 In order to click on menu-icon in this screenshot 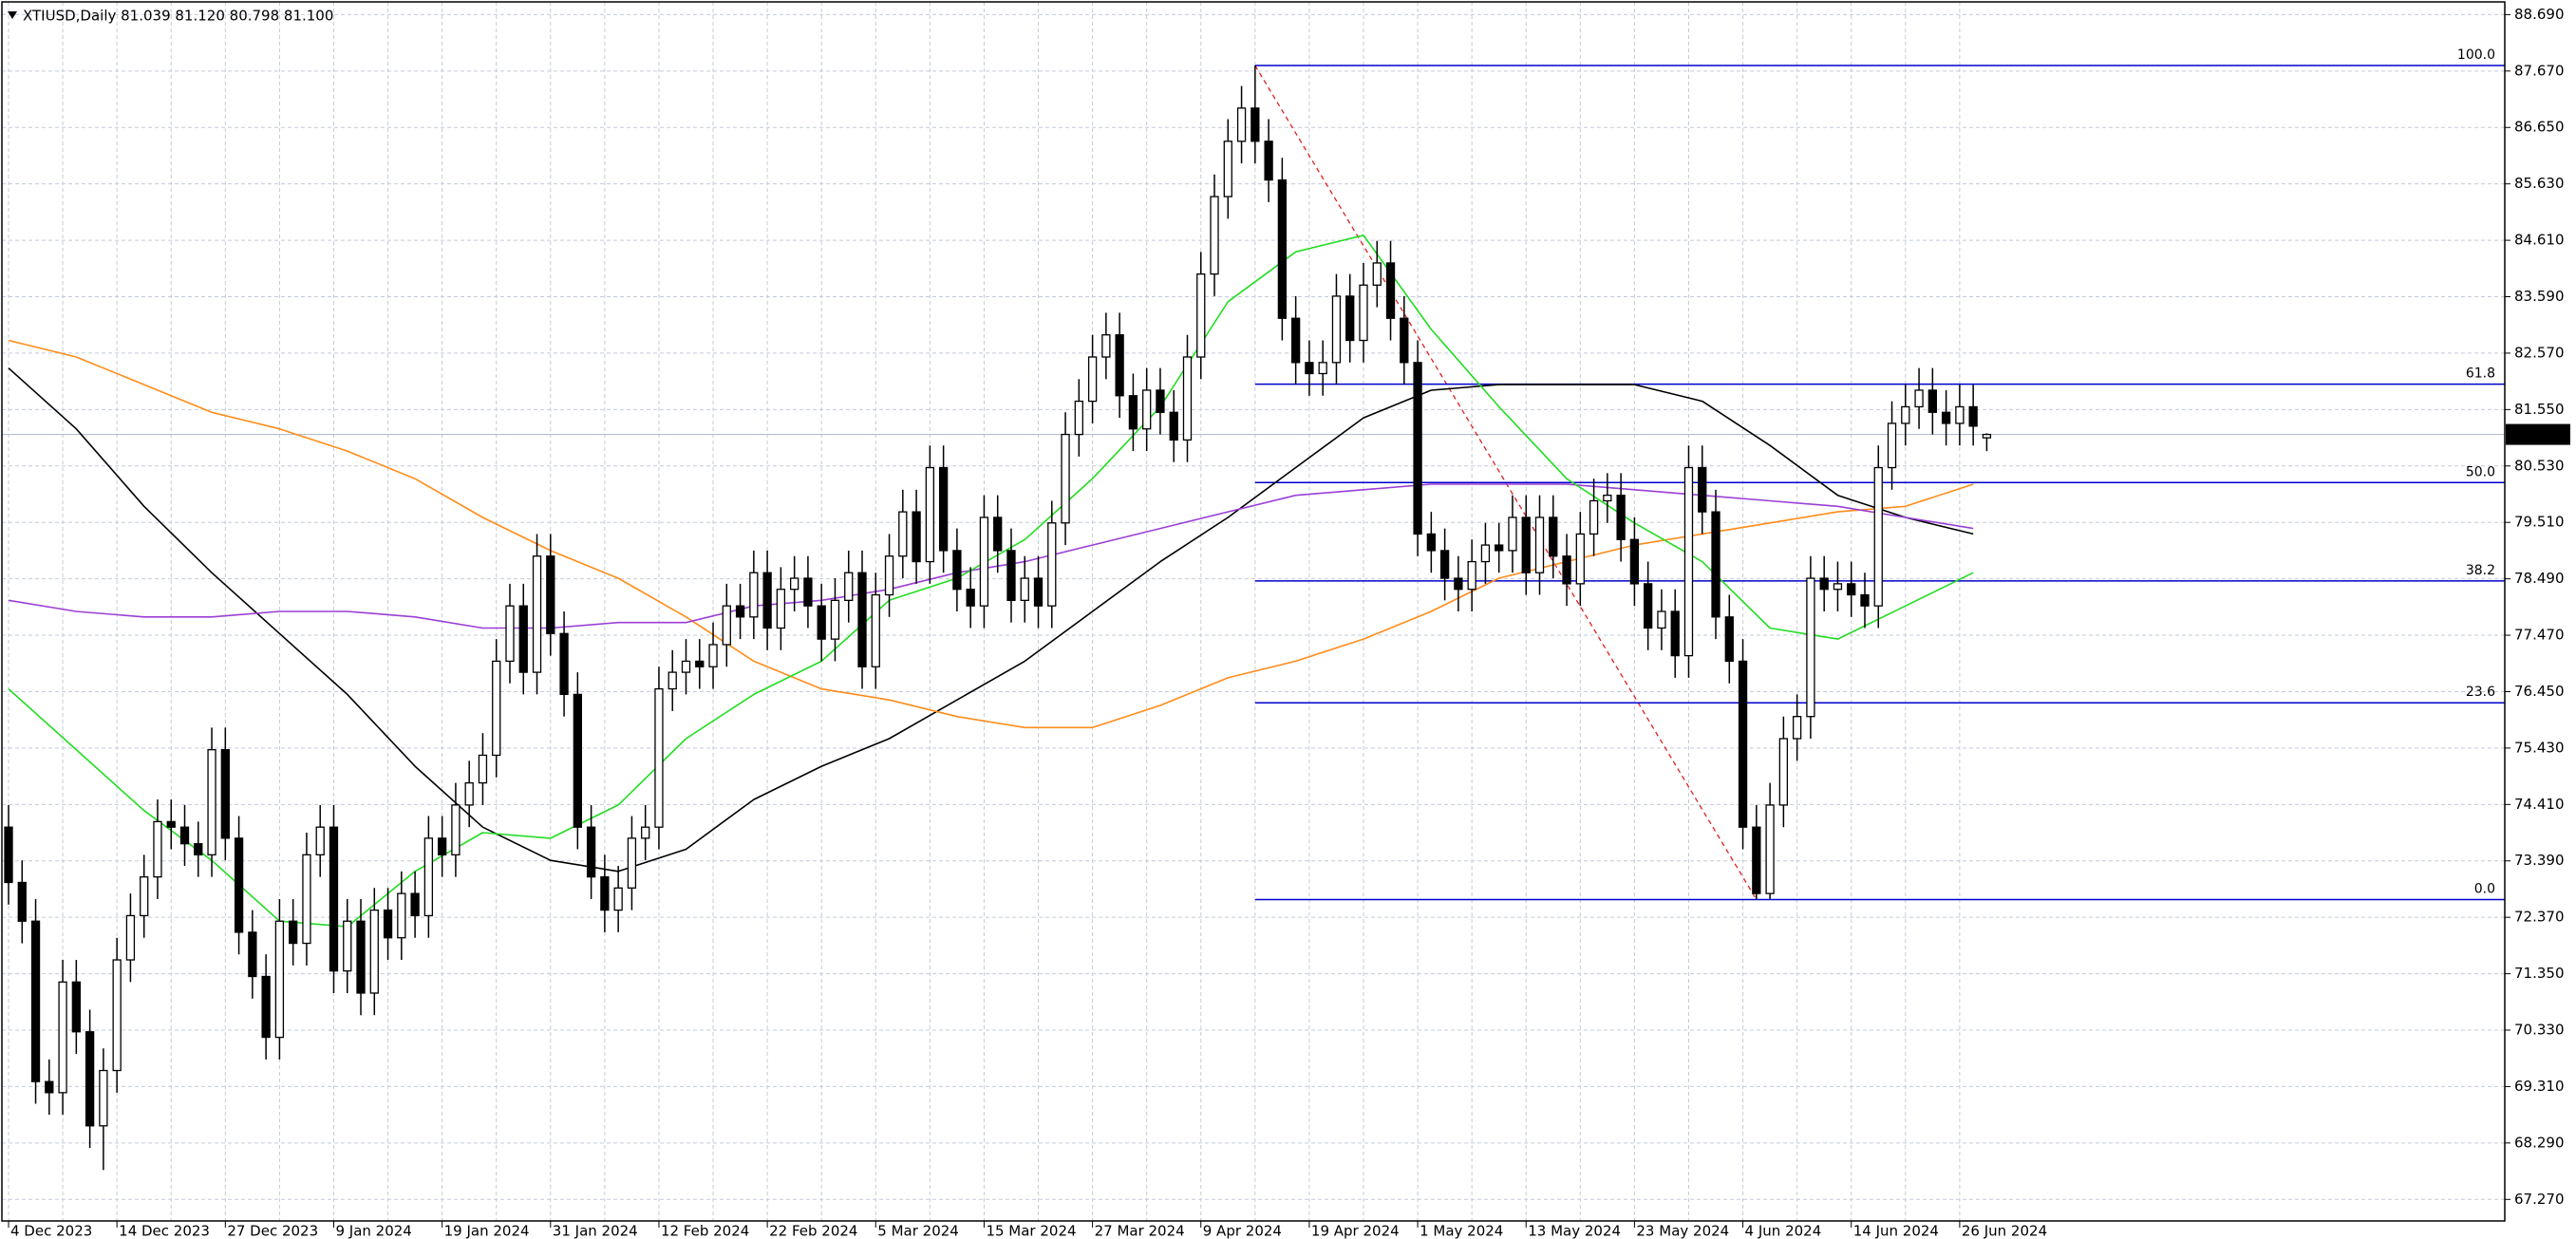, I will do `click(12, 15)`.